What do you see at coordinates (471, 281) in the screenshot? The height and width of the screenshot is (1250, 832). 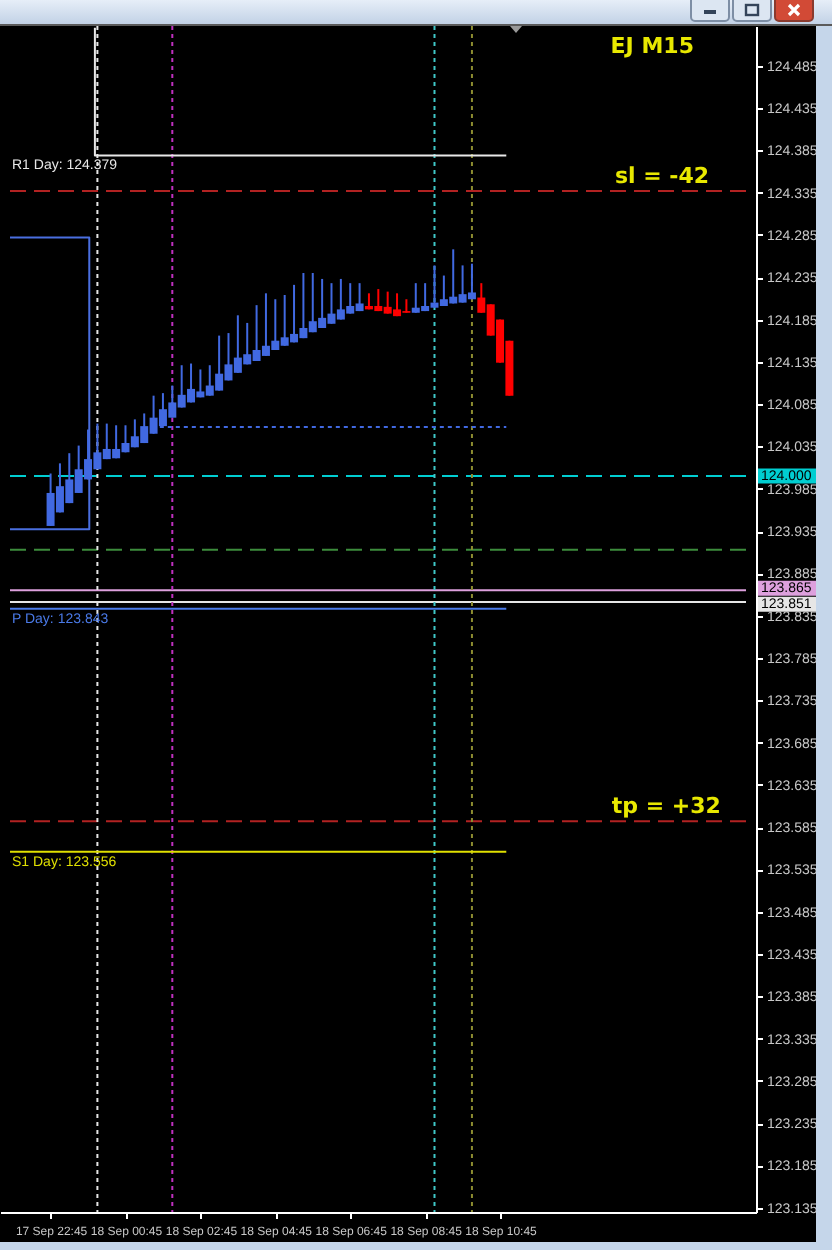 I see `candlestick` at bounding box center [471, 281].